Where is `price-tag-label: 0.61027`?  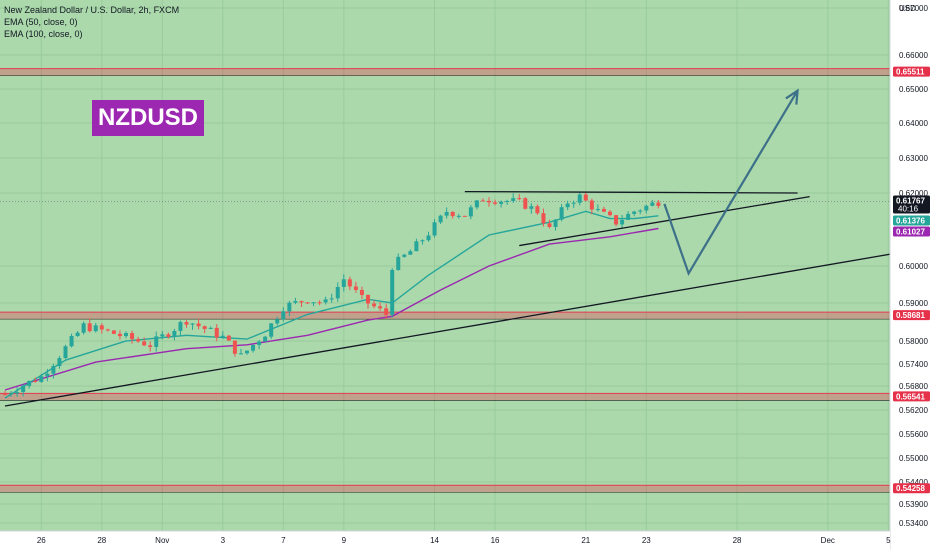
price-tag-label: 0.61027 is located at coordinates (910, 232).